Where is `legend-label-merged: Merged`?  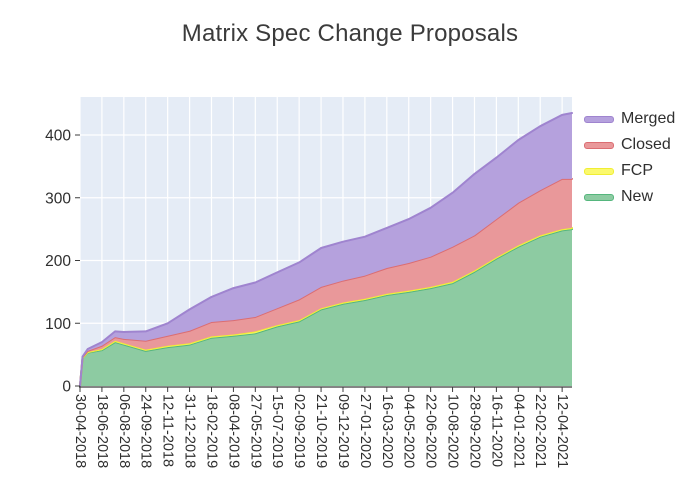
legend-label-merged: Merged is located at coordinates (648, 118).